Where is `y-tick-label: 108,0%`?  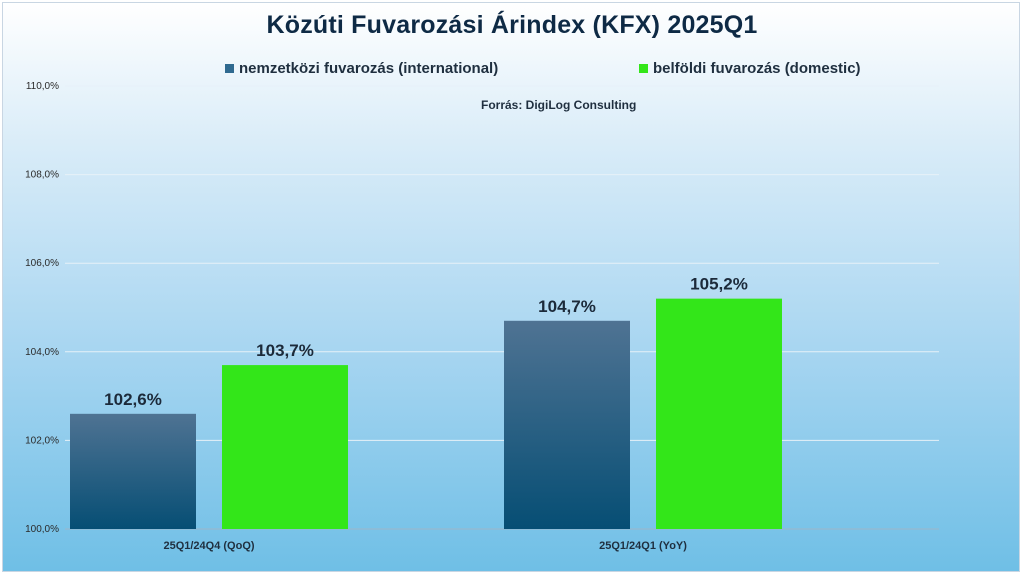
y-tick-label: 108,0% is located at coordinates (42, 175).